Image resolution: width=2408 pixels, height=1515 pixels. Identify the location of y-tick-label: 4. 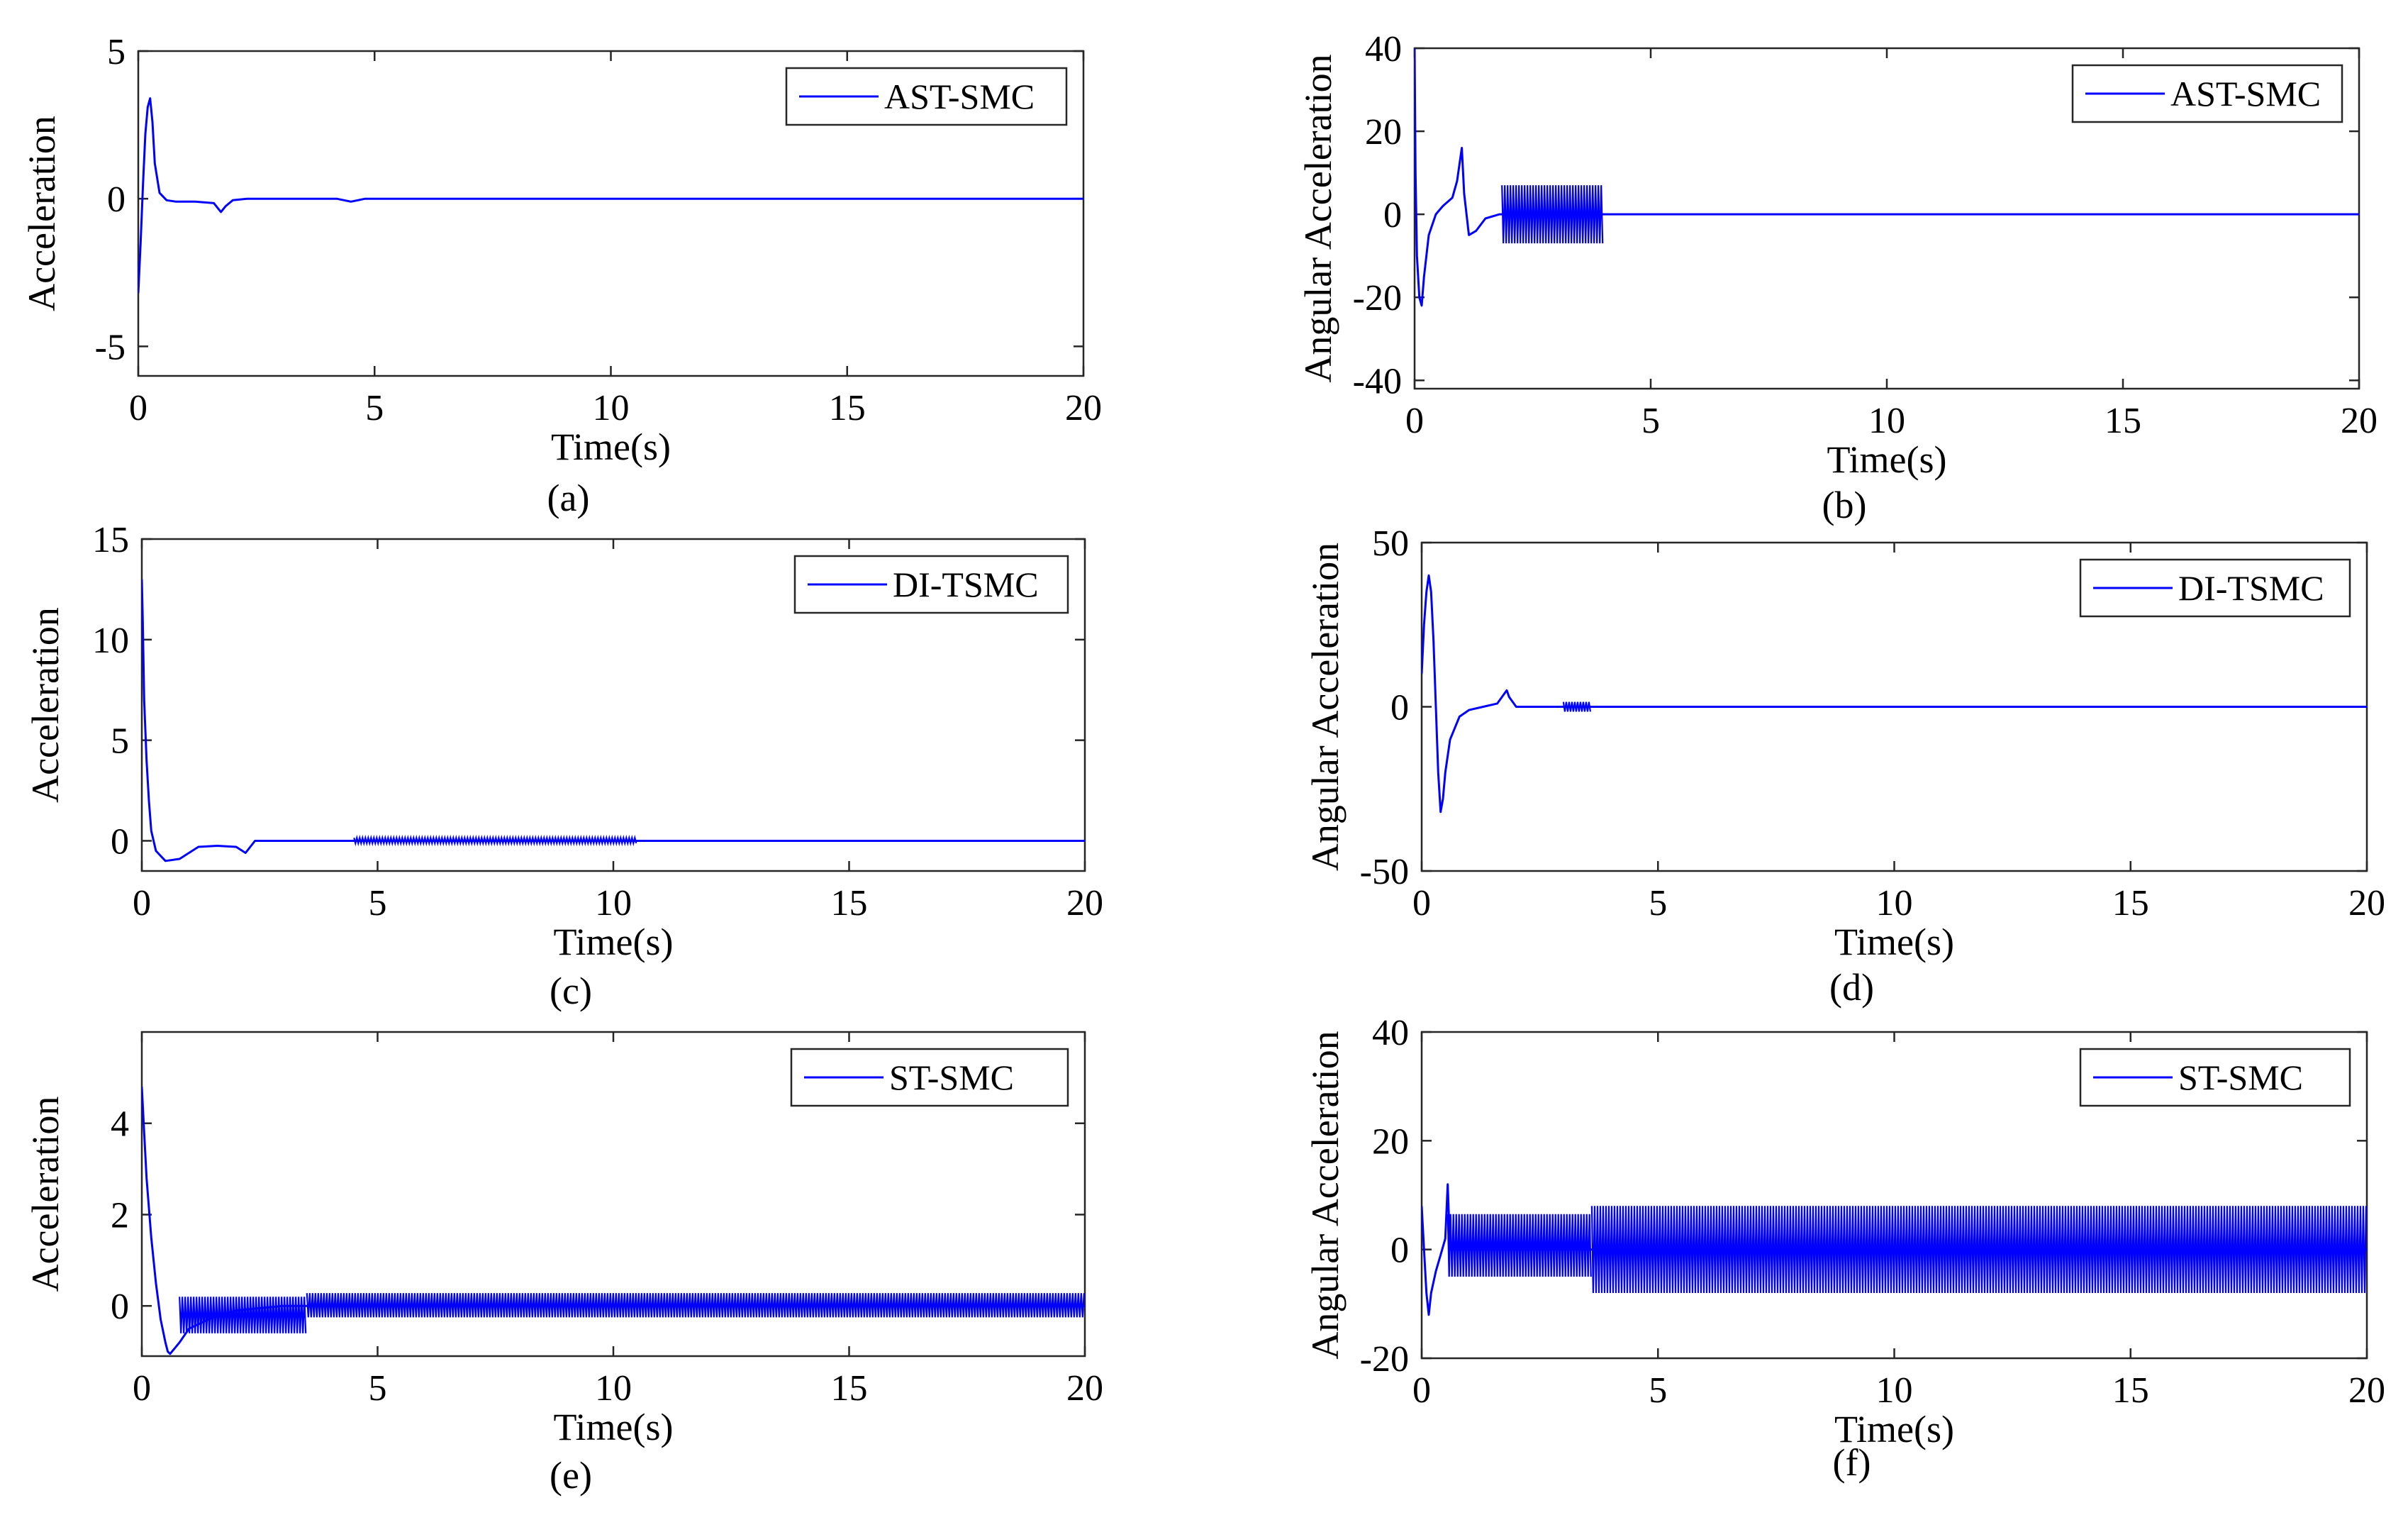
(120, 1124).